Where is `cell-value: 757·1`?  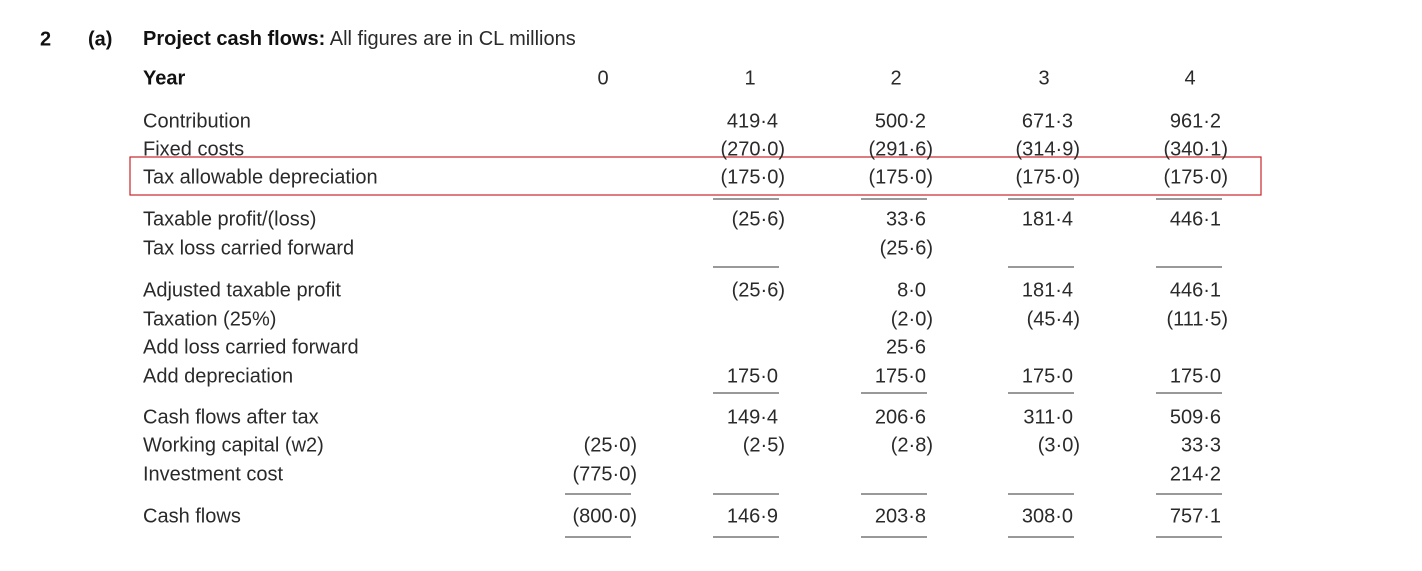
cell-value: 757·1 is located at coordinates (1195, 516).